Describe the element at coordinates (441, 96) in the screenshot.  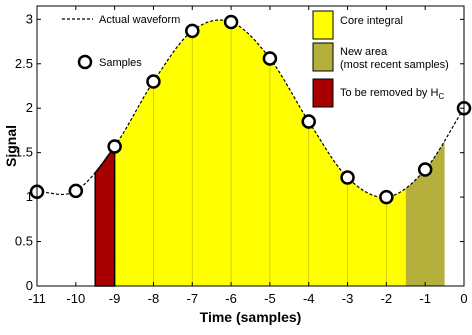
I see `legend-remove-label-subscript: C` at that location.